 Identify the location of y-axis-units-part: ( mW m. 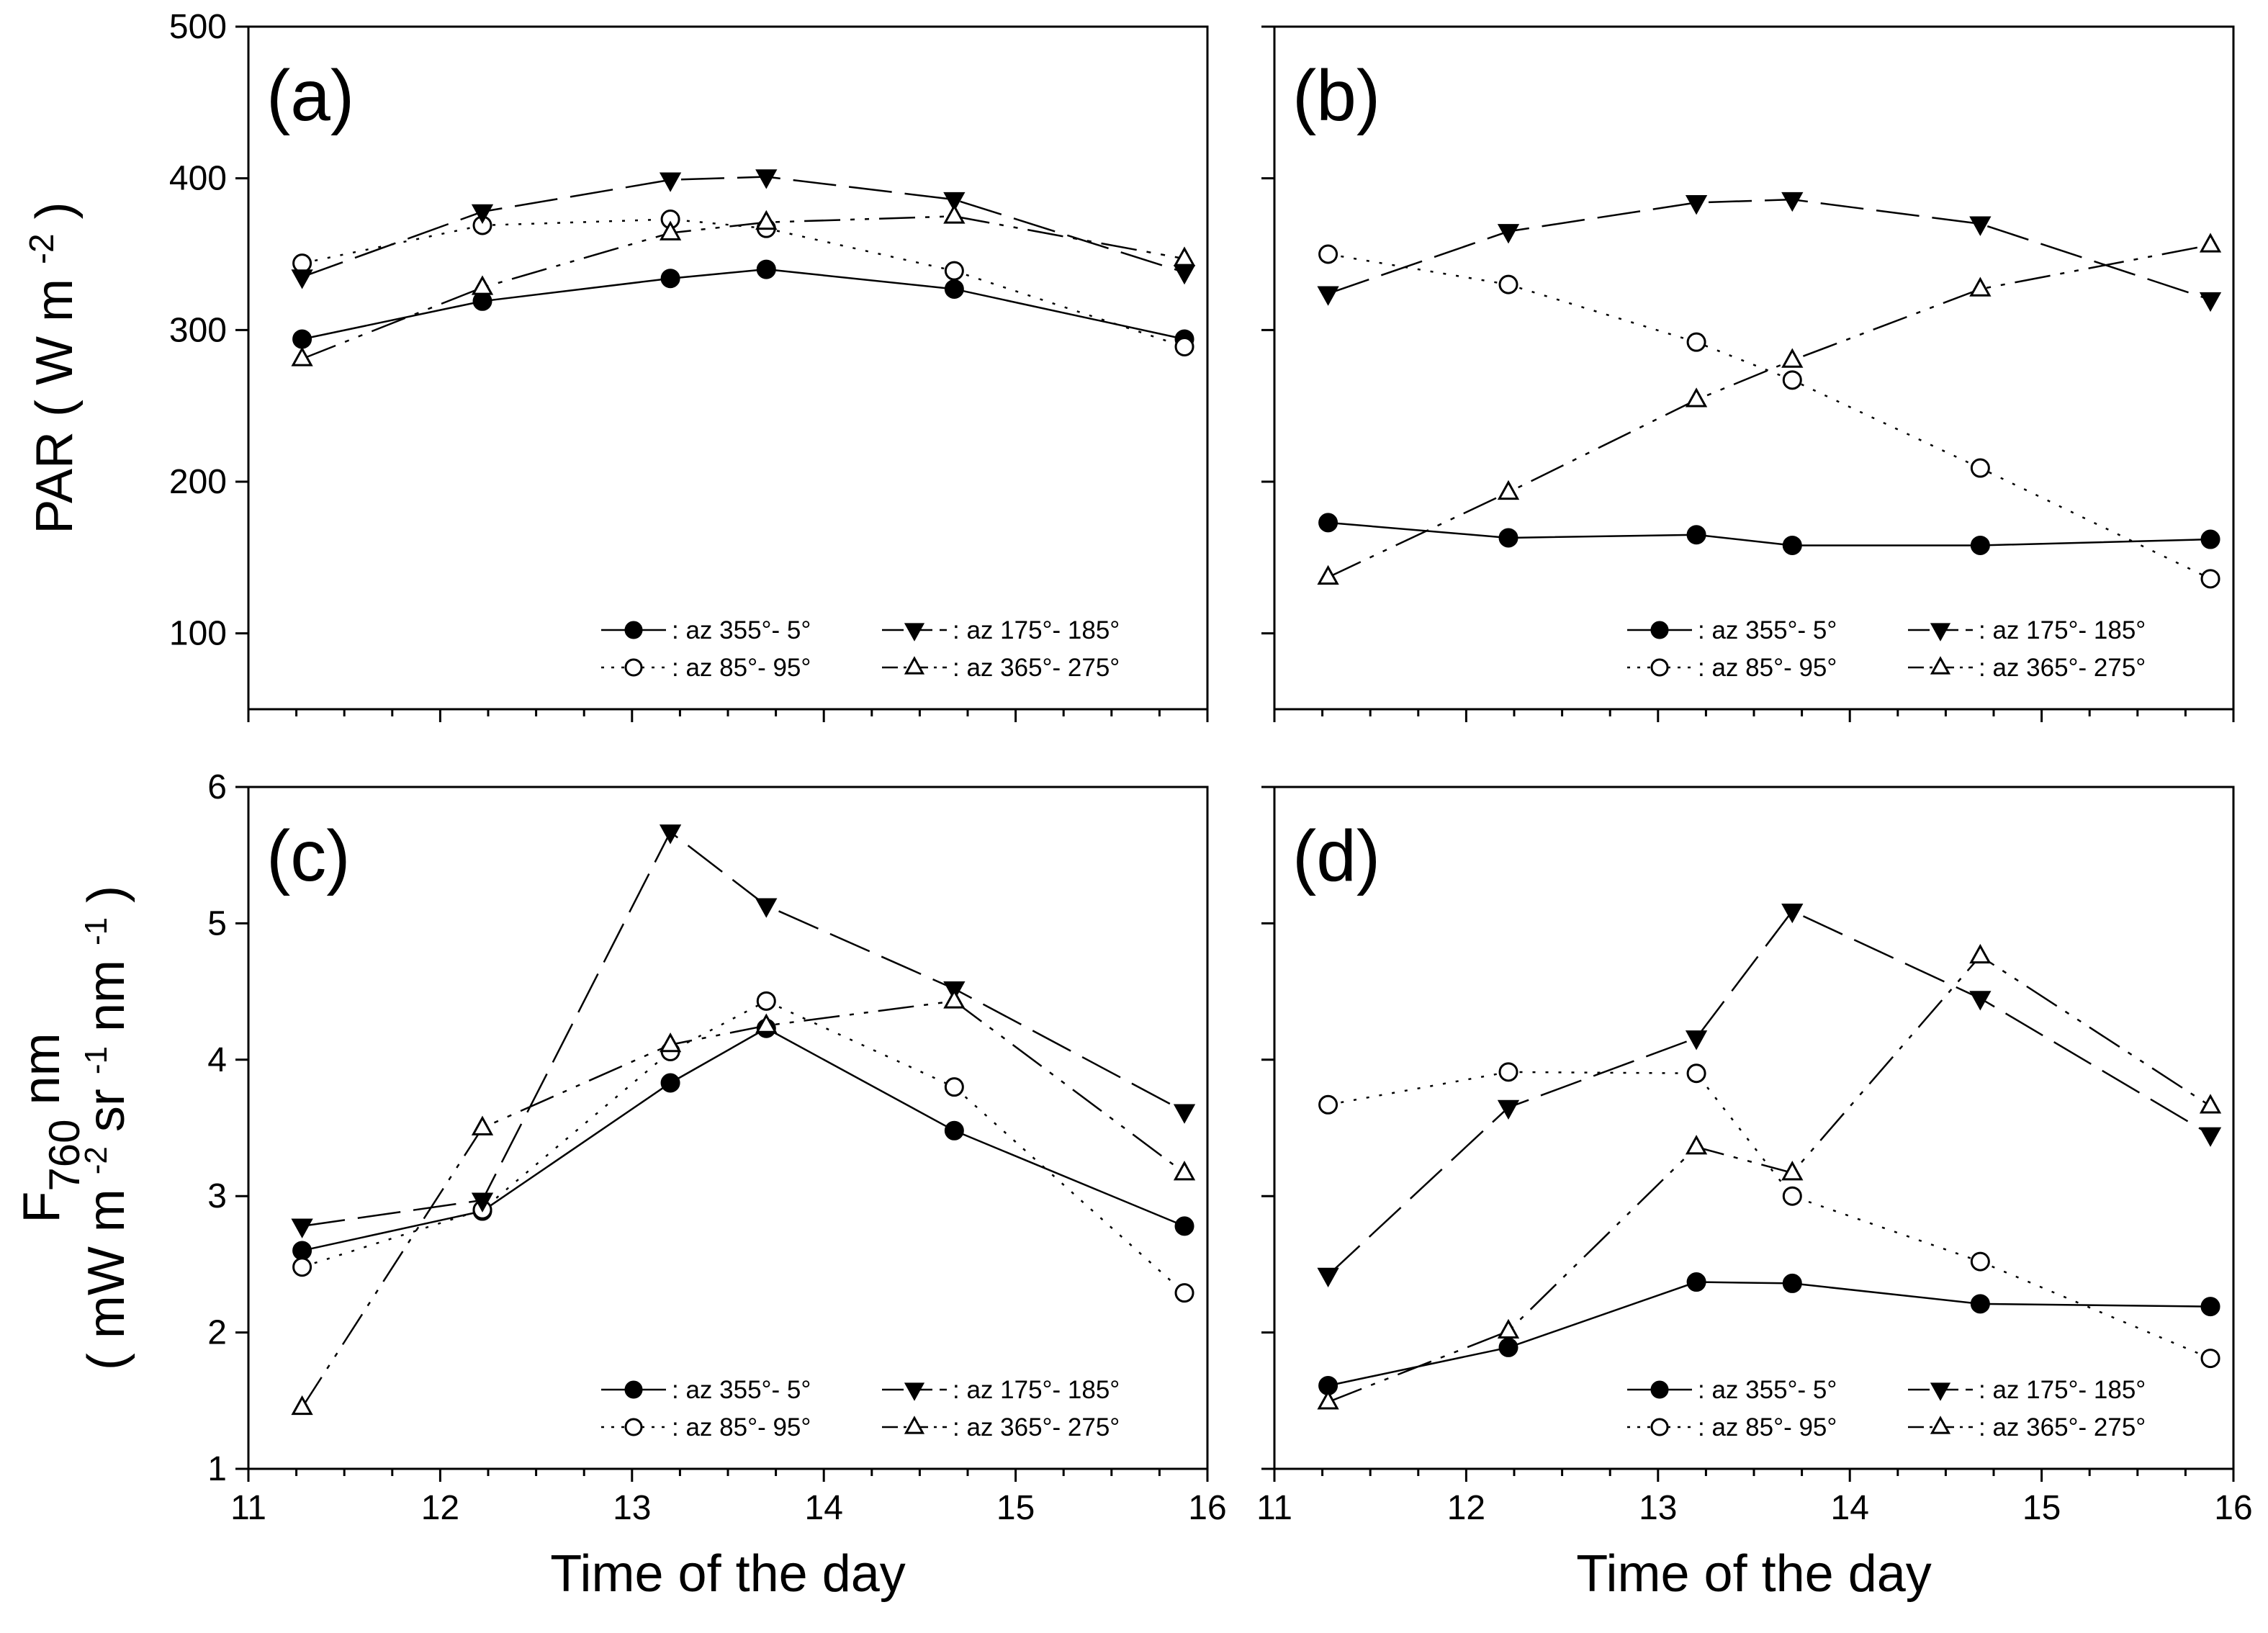
(106, 1272).